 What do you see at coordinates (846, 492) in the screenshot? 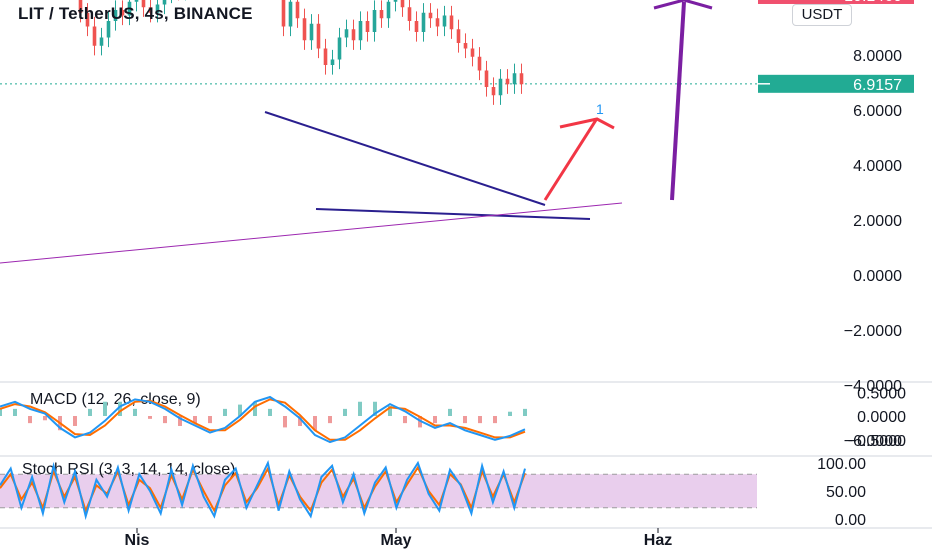
I see `stoch-axis-tick: 50.00` at bounding box center [846, 492].